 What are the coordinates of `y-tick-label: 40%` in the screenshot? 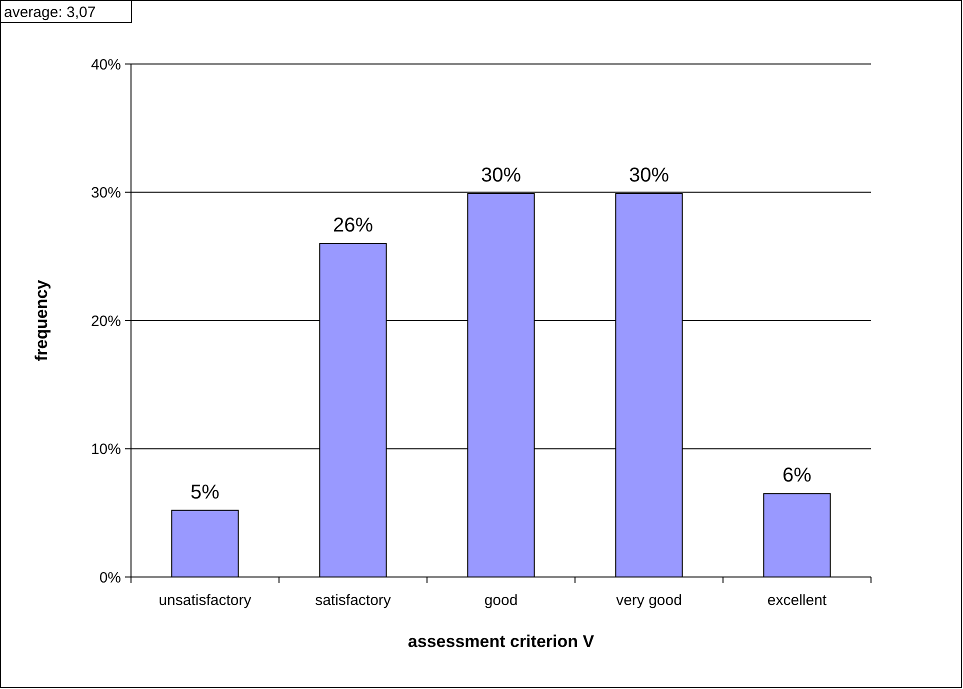 It's located at (105, 65).